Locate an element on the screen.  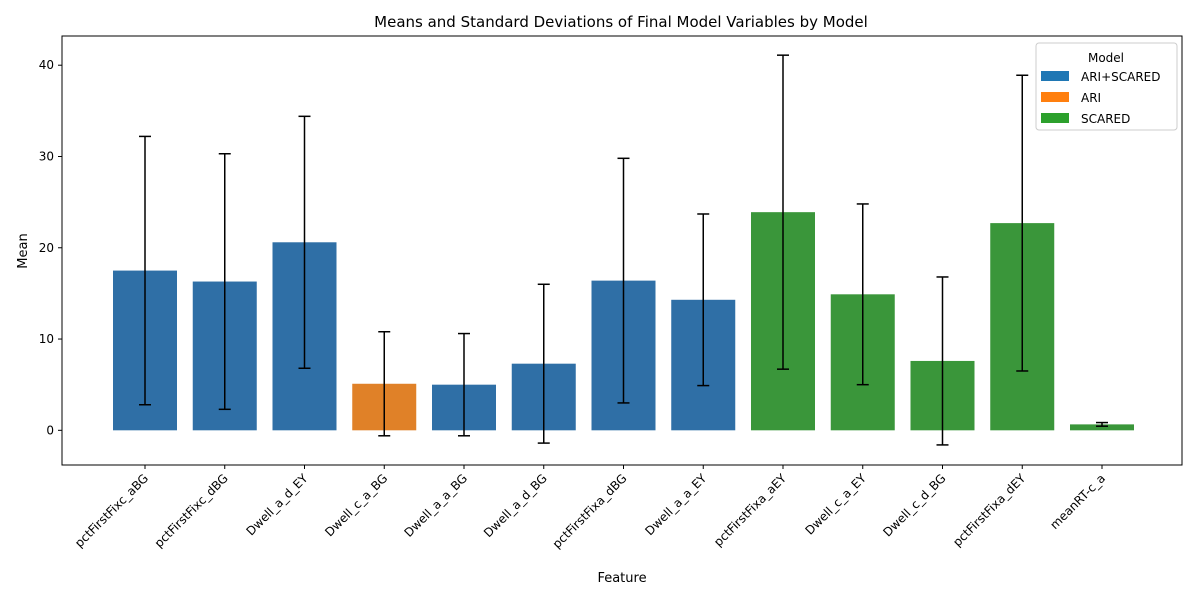
y-axis: 0 10 20 30 40 is located at coordinates (50, 247).